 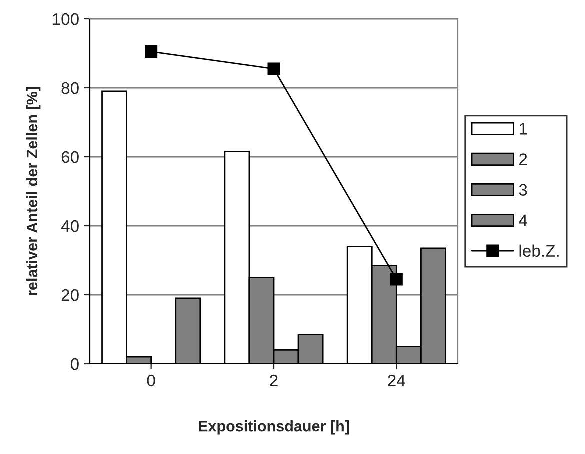 What do you see at coordinates (70, 88) in the screenshot?
I see `y-tick-label: 80` at bounding box center [70, 88].